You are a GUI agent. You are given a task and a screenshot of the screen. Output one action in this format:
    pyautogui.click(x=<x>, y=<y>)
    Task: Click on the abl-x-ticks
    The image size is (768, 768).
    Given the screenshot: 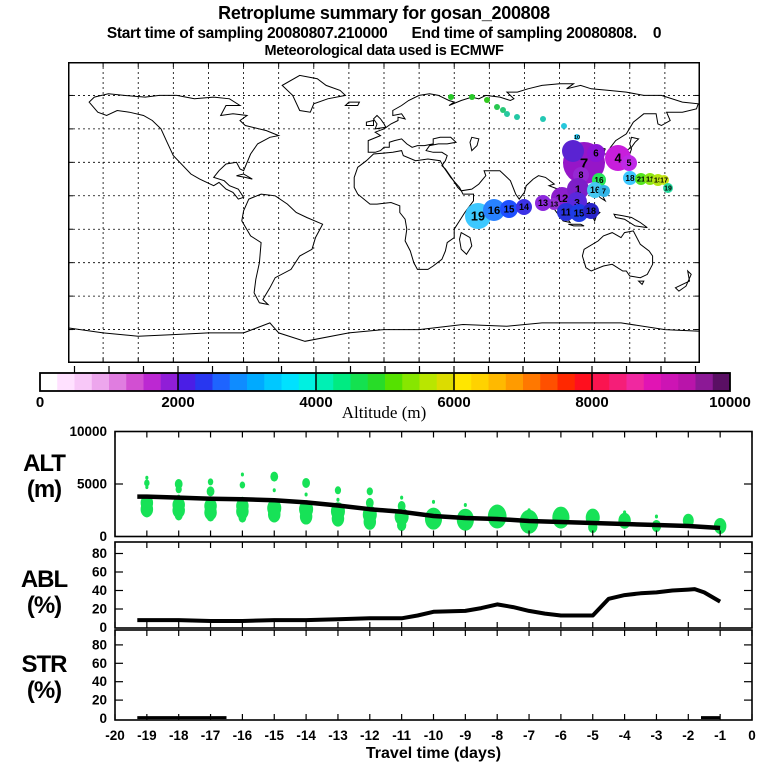 What is the action you would take?
    pyautogui.click(x=433, y=585)
    